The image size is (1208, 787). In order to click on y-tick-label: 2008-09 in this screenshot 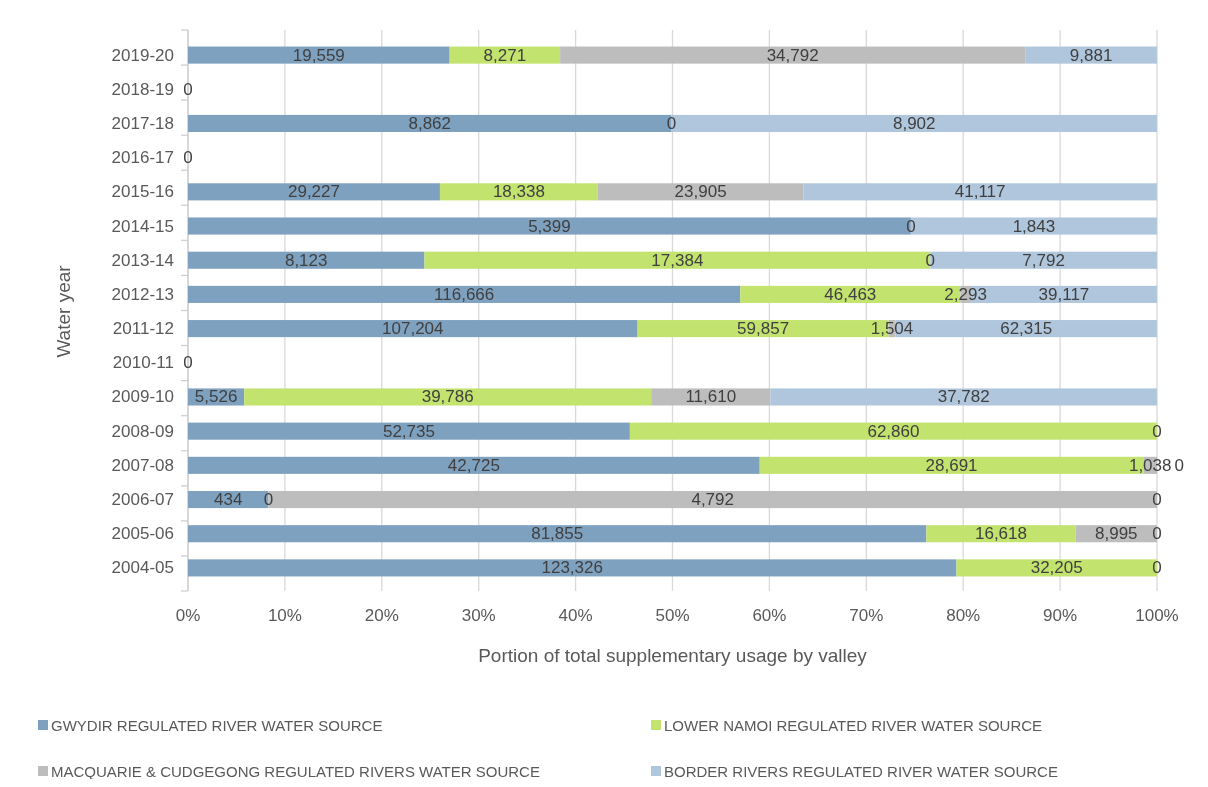, I will do `click(142, 431)`.